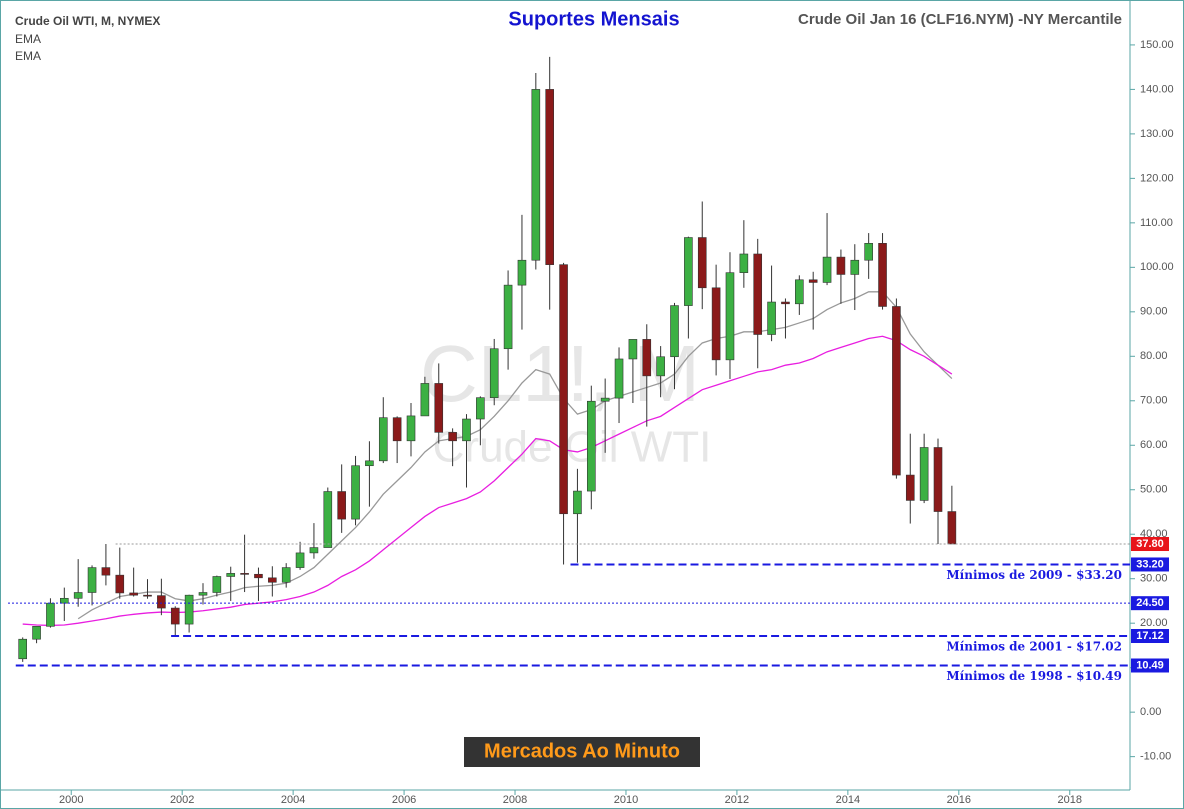 This screenshot has width=1184, height=809. I want to click on x-tick-label: 2018, so click(1070, 800).